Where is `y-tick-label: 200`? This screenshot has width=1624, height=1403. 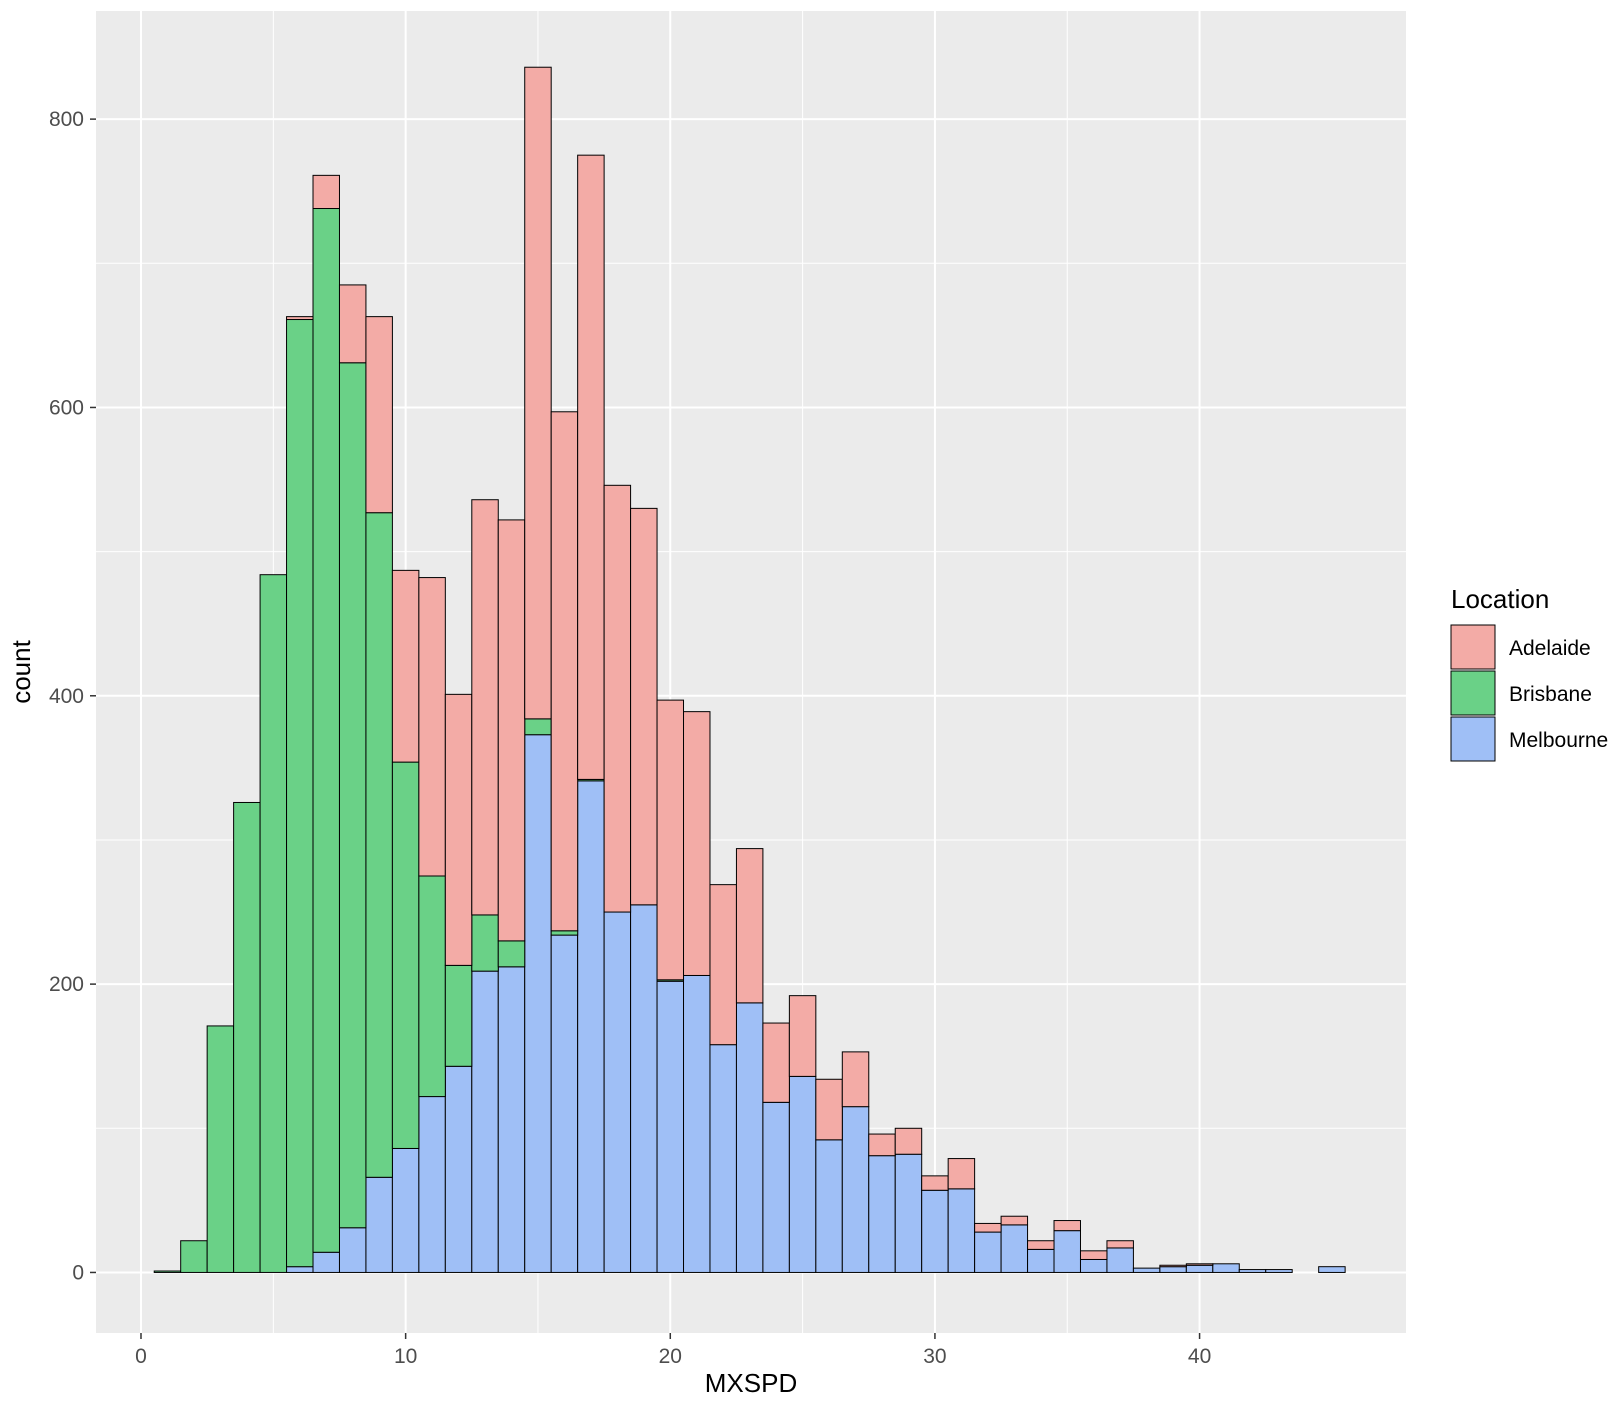
y-tick-label: 200 is located at coordinates (66, 984).